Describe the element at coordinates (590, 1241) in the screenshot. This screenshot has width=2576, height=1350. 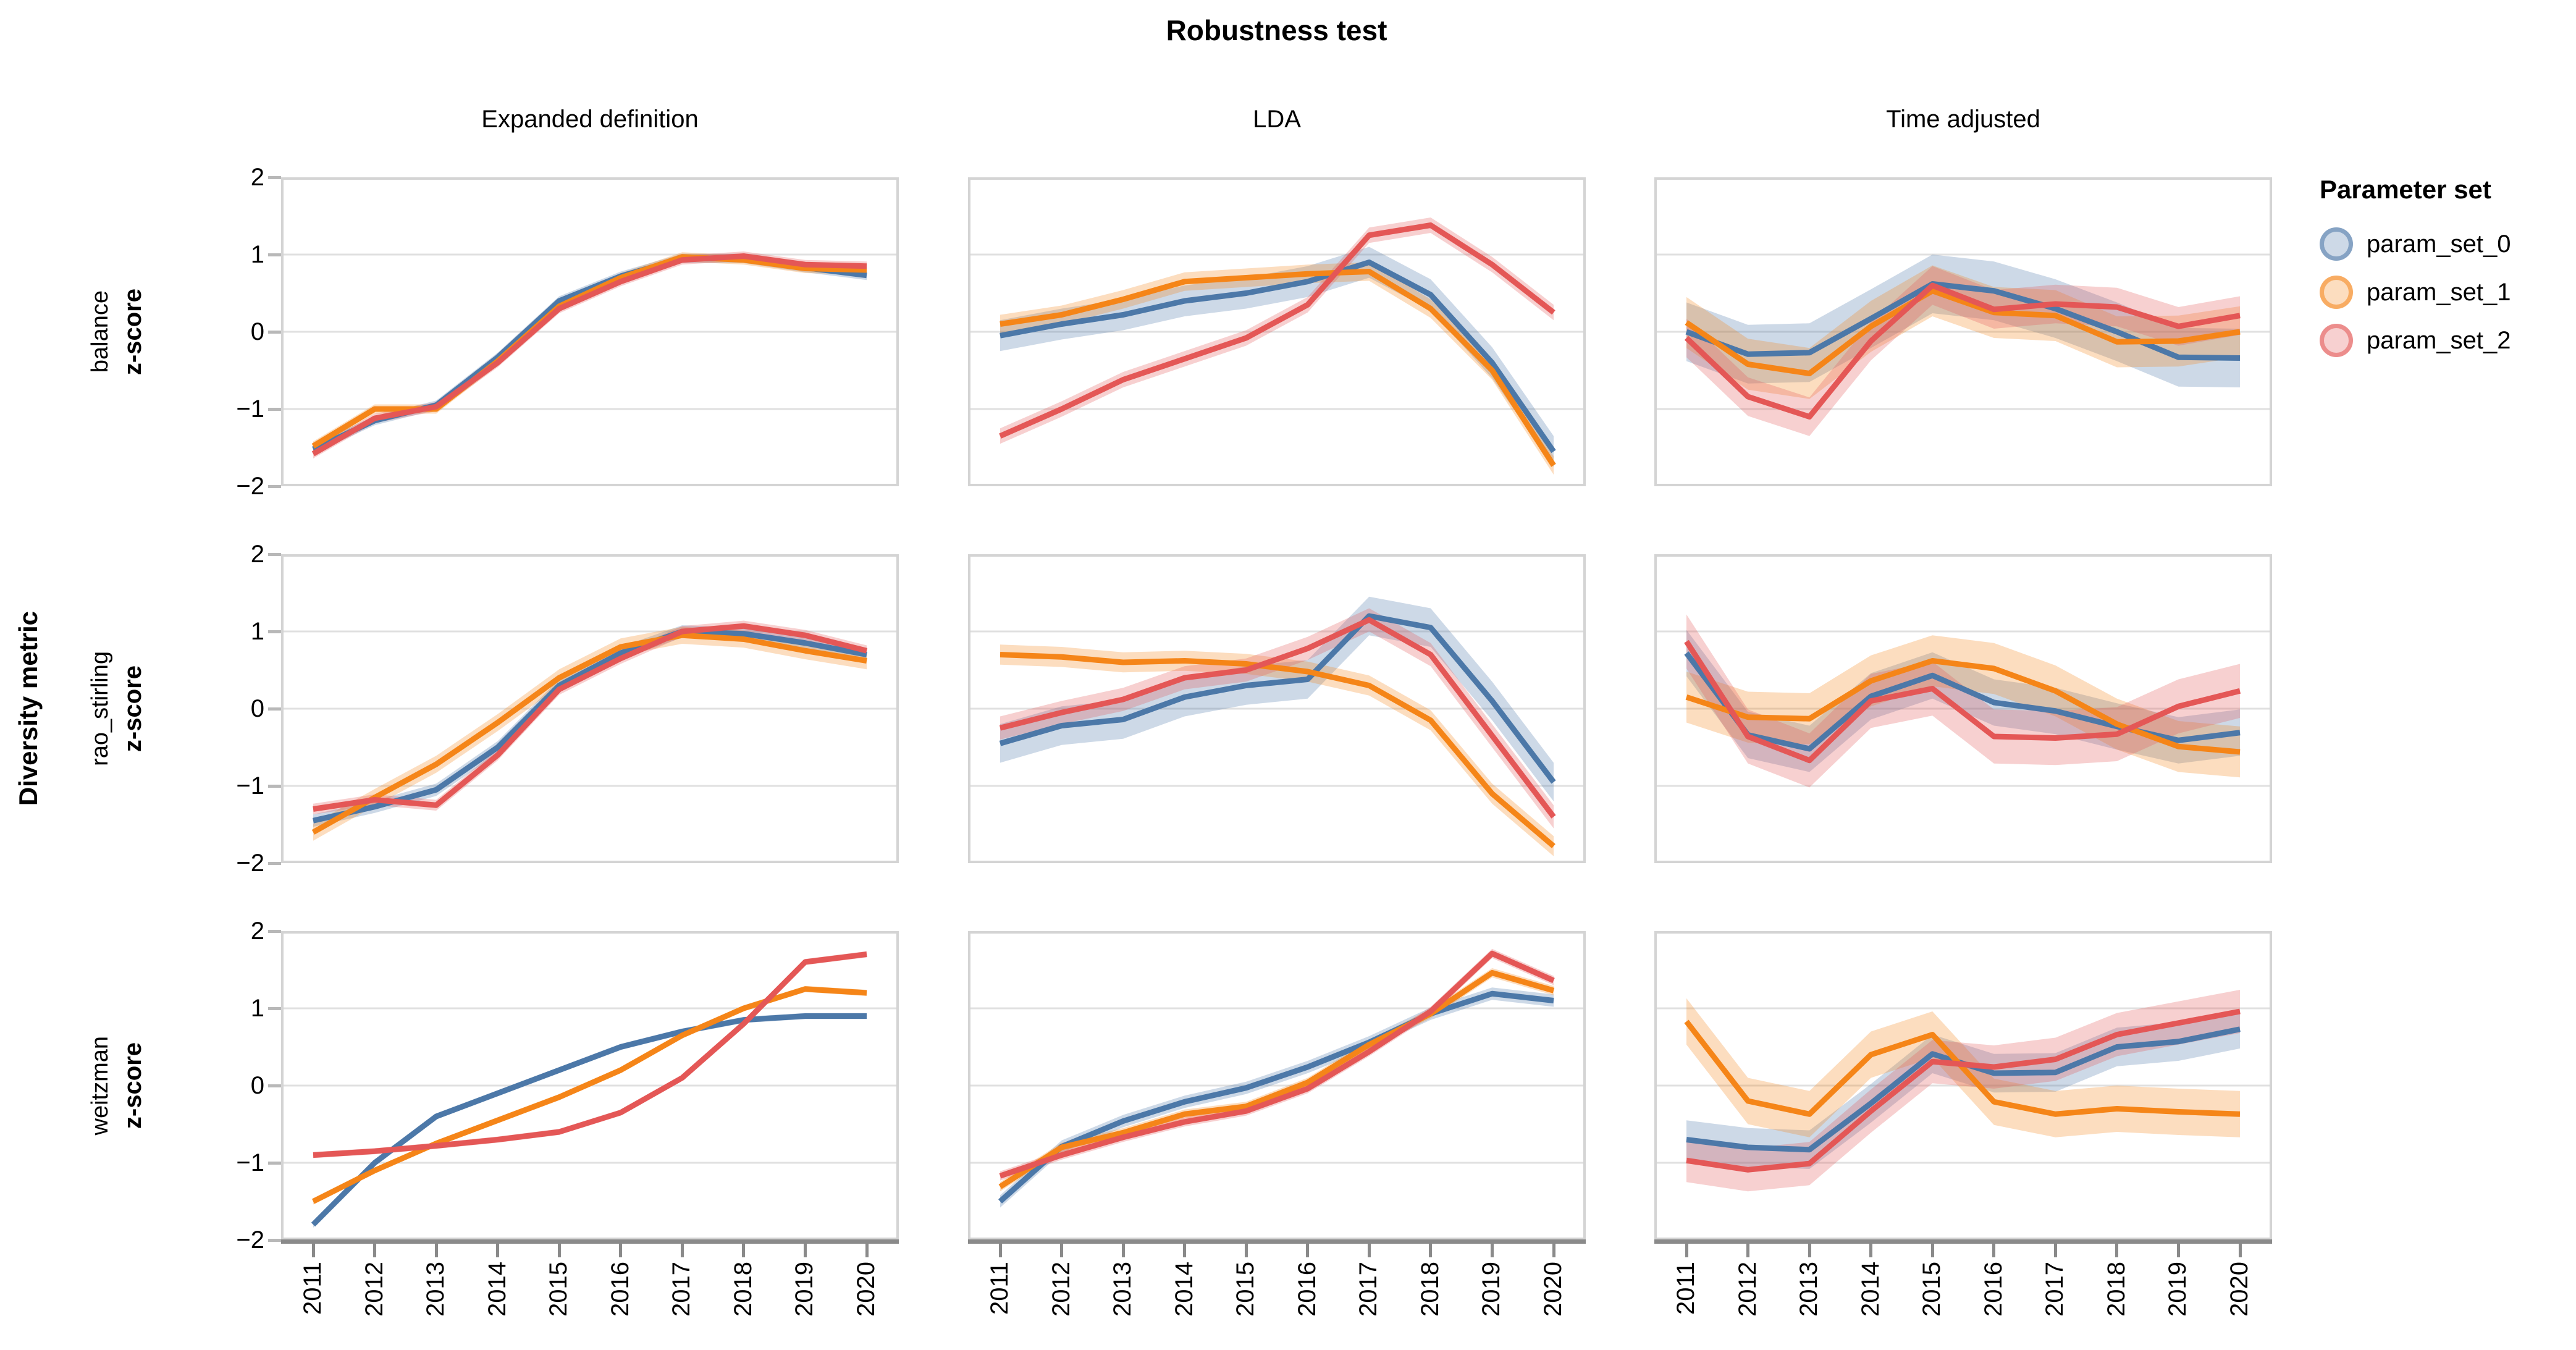
I see `x-axis-spine` at that location.